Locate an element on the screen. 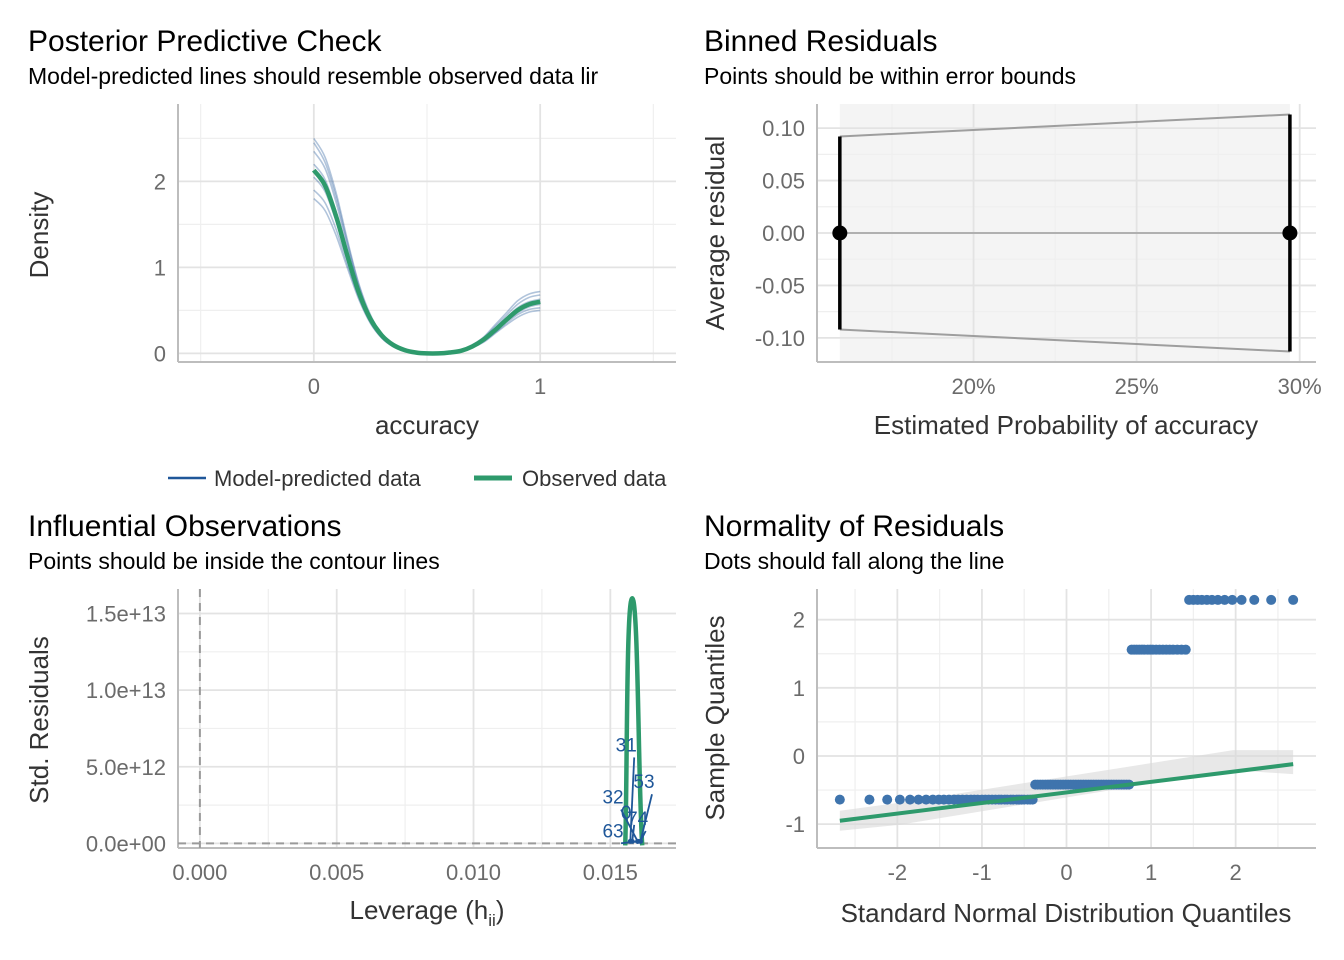  influential-point-label: 53 is located at coordinates (643, 782).